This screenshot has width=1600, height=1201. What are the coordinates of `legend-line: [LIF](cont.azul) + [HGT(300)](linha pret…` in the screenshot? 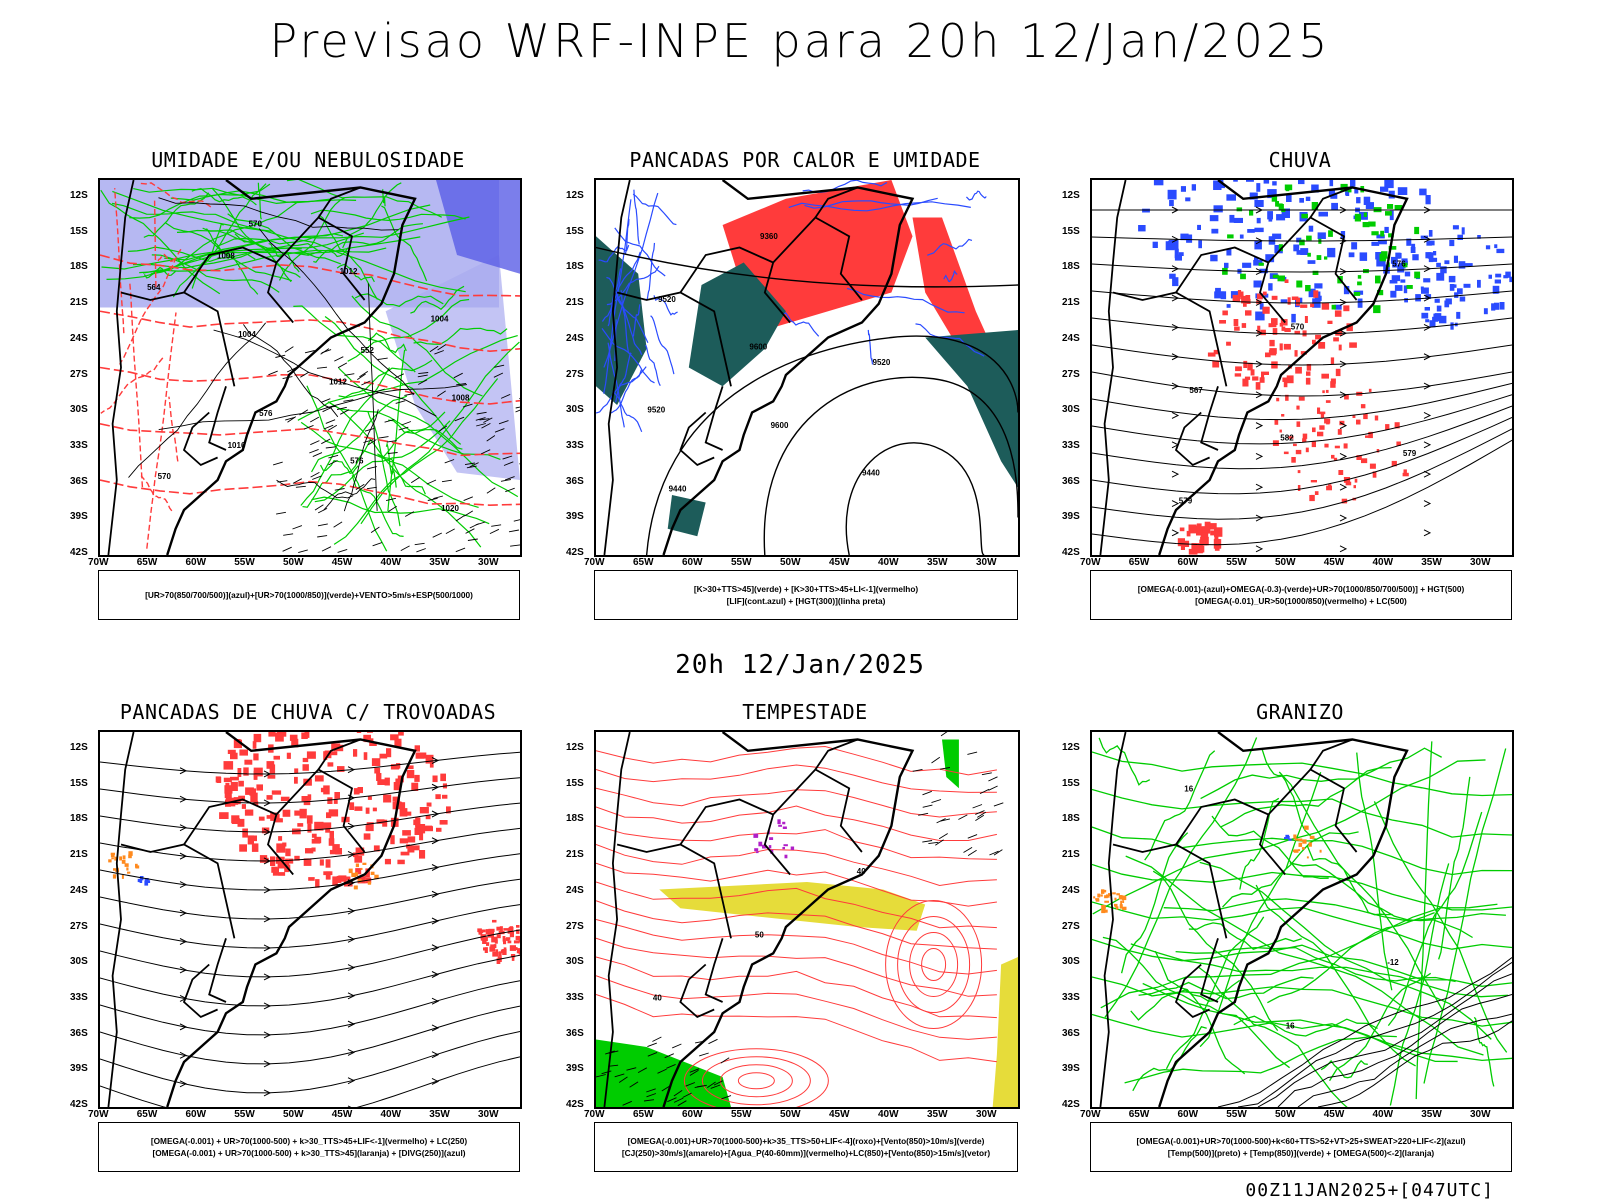 It's located at (806, 601).